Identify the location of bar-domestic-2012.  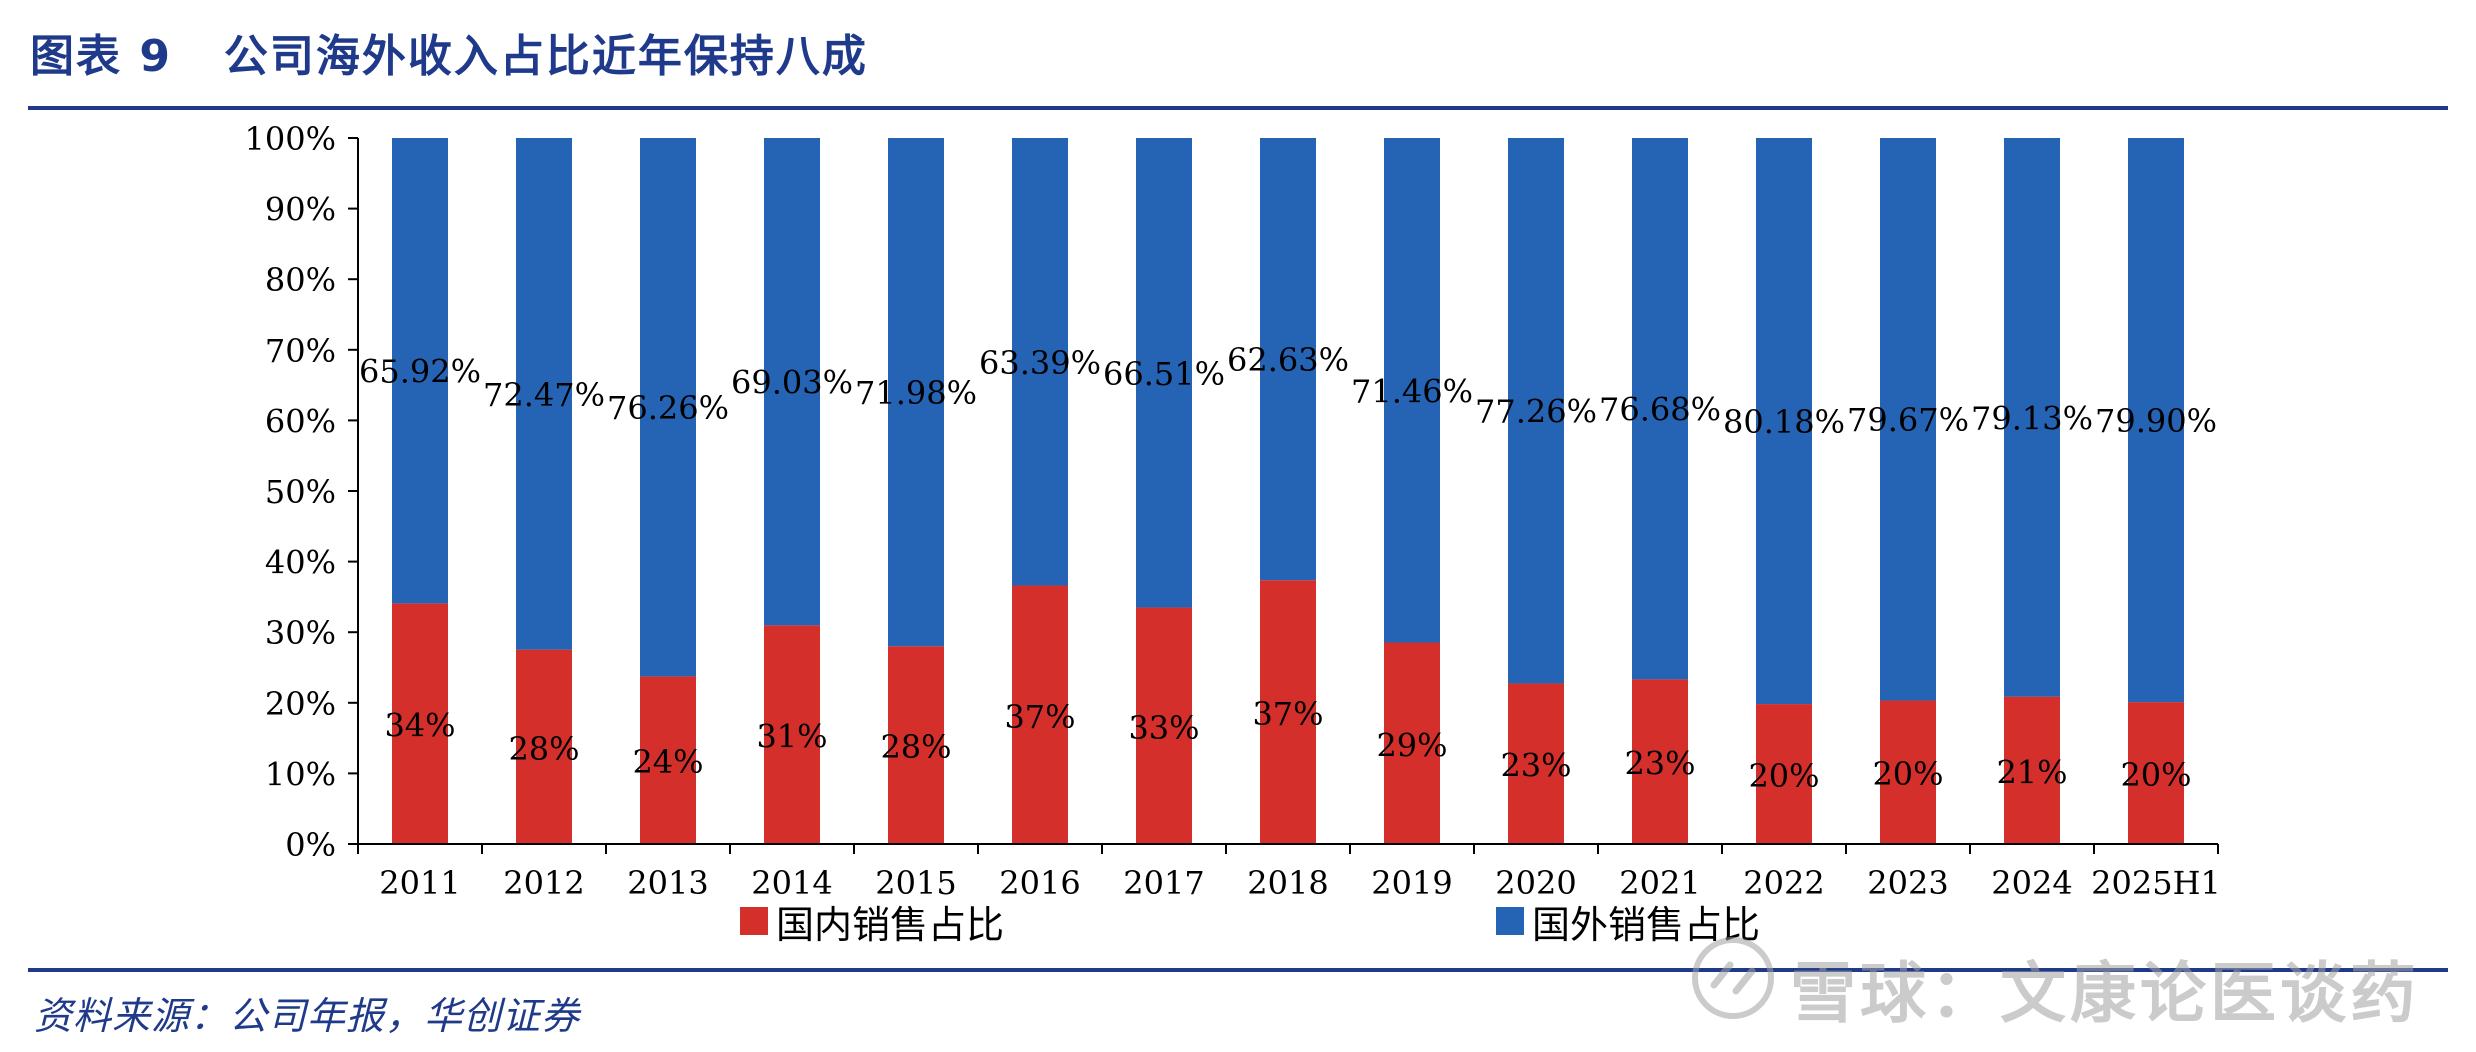
(544, 746).